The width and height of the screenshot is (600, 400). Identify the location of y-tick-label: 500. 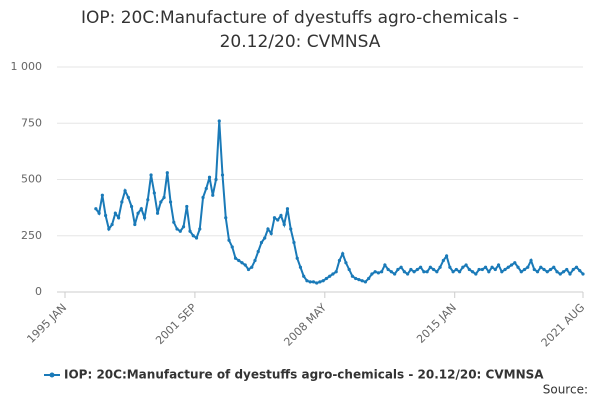
(31, 179).